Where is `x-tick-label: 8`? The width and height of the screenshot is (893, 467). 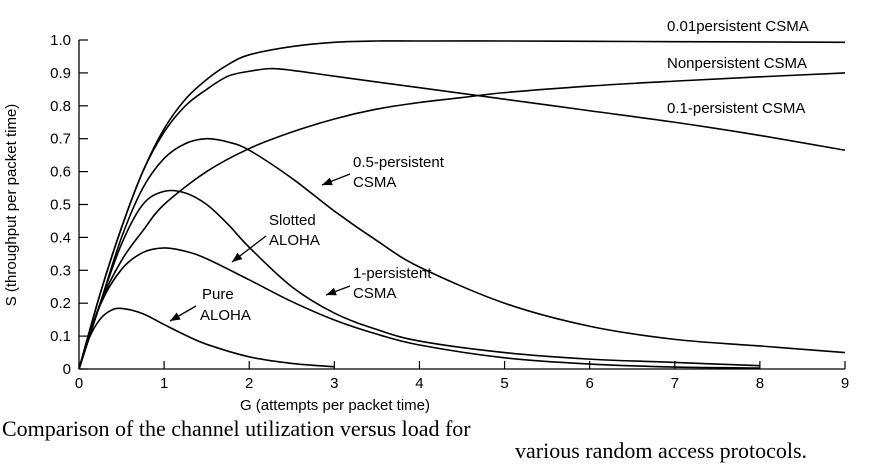
x-tick-label: 8 is located at coordinates (760, 383).